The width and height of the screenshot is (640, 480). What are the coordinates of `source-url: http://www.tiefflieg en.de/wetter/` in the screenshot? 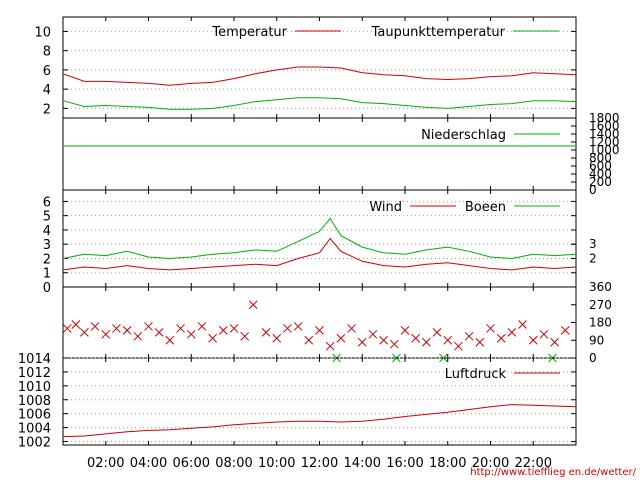 It's located at (553, 472).